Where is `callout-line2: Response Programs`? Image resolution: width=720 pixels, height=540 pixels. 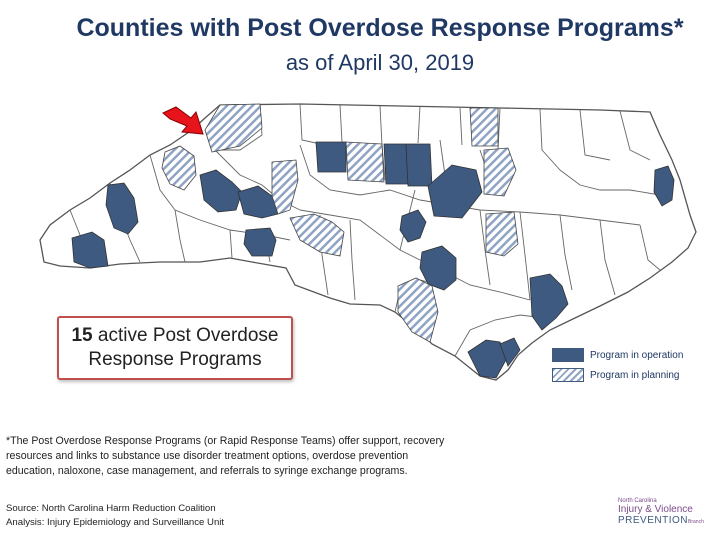
callout-line2: Response Programs is located at coordinates (175, 359).